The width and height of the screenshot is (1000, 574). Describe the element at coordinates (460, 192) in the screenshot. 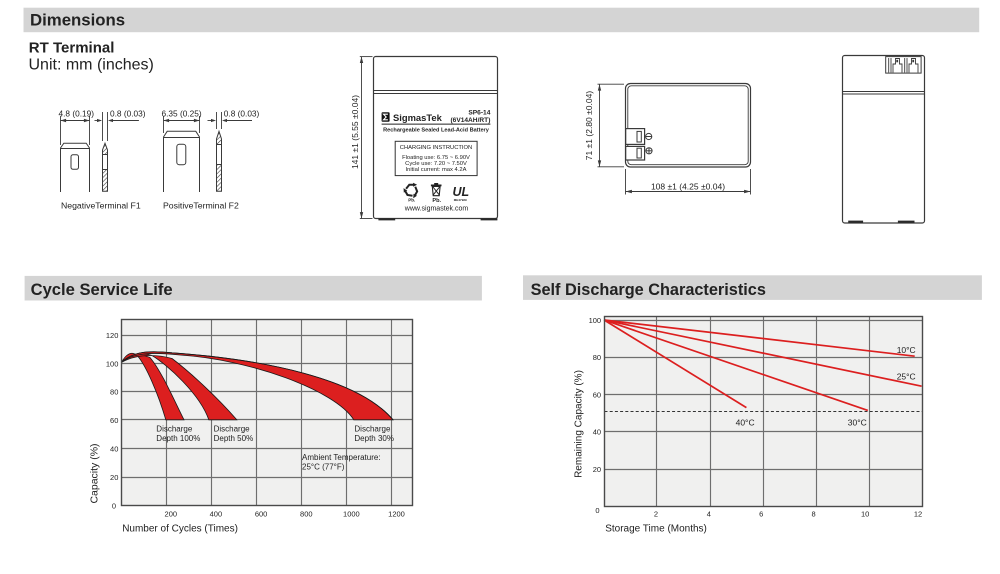

I see `svg-text: UL` at that location.